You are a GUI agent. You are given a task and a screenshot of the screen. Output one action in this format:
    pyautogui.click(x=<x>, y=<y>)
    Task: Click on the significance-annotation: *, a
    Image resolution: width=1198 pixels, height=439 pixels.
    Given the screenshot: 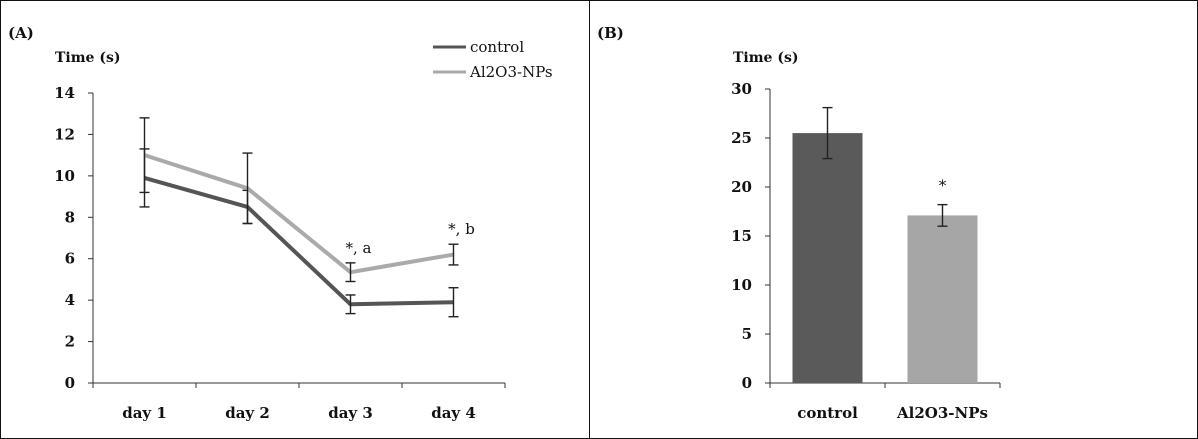 What is the action you would take?
    pyautogui.click(x=359, y=248)
    